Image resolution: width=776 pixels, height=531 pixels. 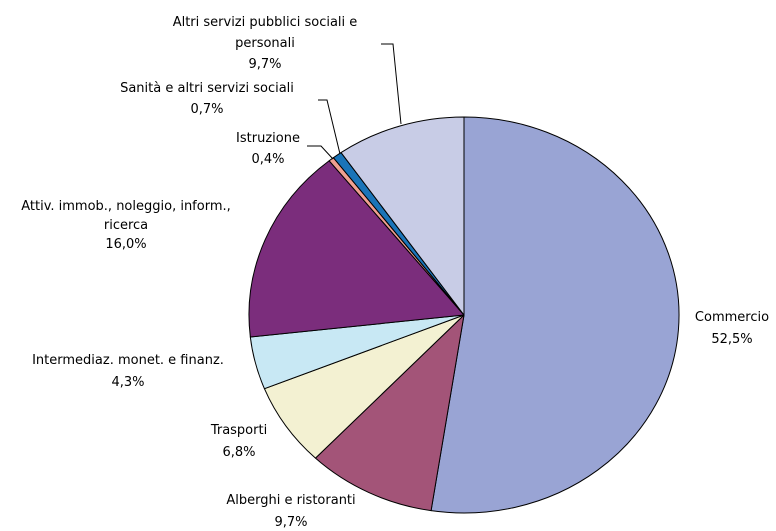 I want to click on leader-lines-layer, so click(x=354, y=101).